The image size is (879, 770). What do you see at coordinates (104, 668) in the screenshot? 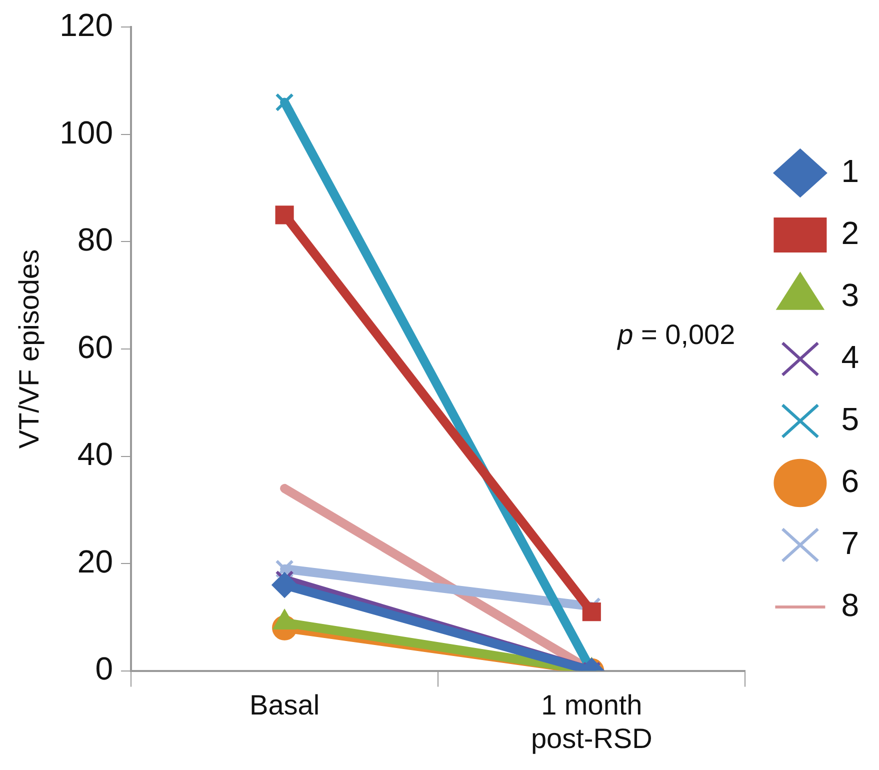
I see `y-tick-label: 0` at bounding box center [104, 668].